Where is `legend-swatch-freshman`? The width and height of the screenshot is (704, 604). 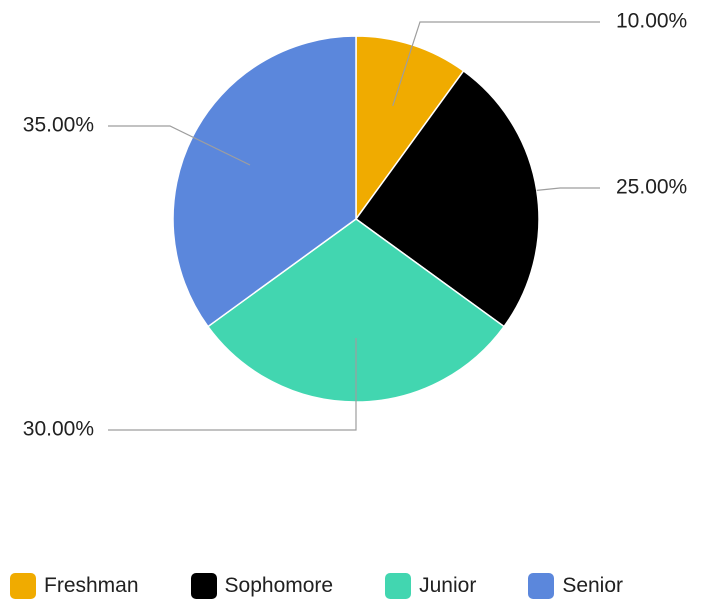 legend-swatch-freshman is located at coordinates (23, 586).